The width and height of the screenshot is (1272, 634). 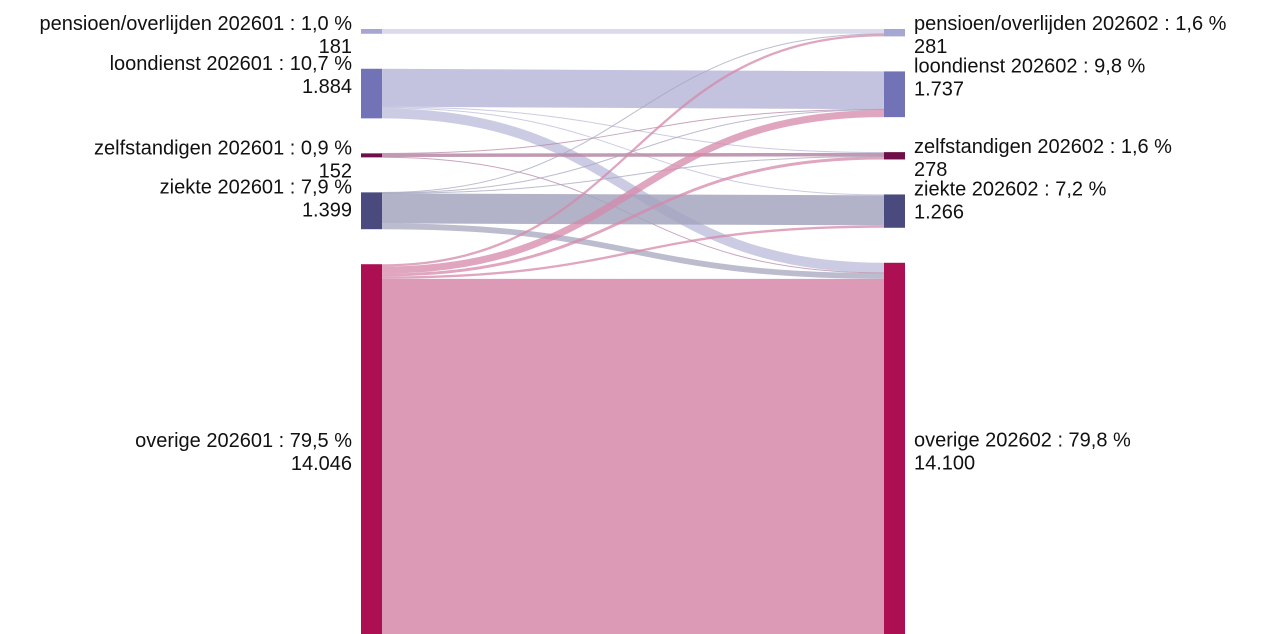 I want to click on right-node-ziekte, so click(x=894, y=211).